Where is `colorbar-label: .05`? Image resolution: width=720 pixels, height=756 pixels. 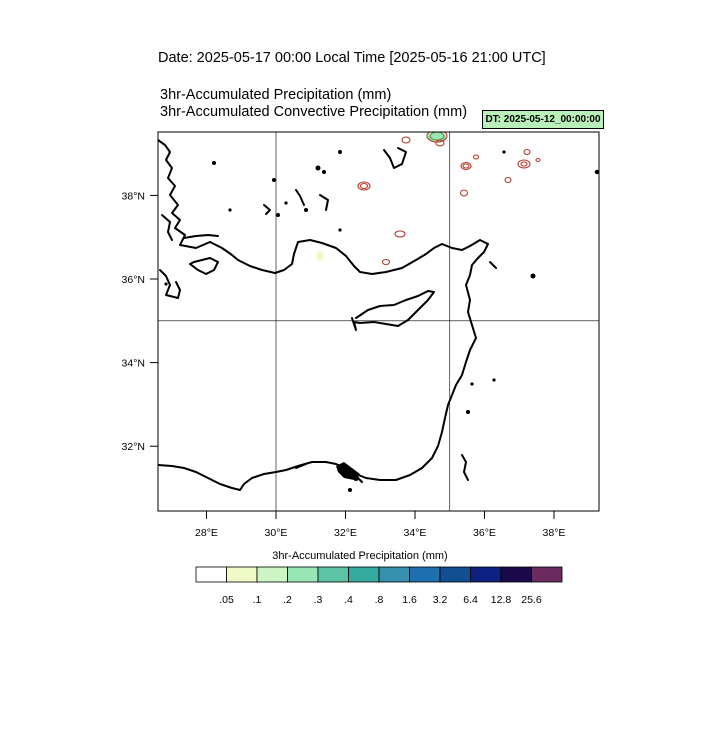 colorbar-label: .05 is located at coordinates (226, 600).